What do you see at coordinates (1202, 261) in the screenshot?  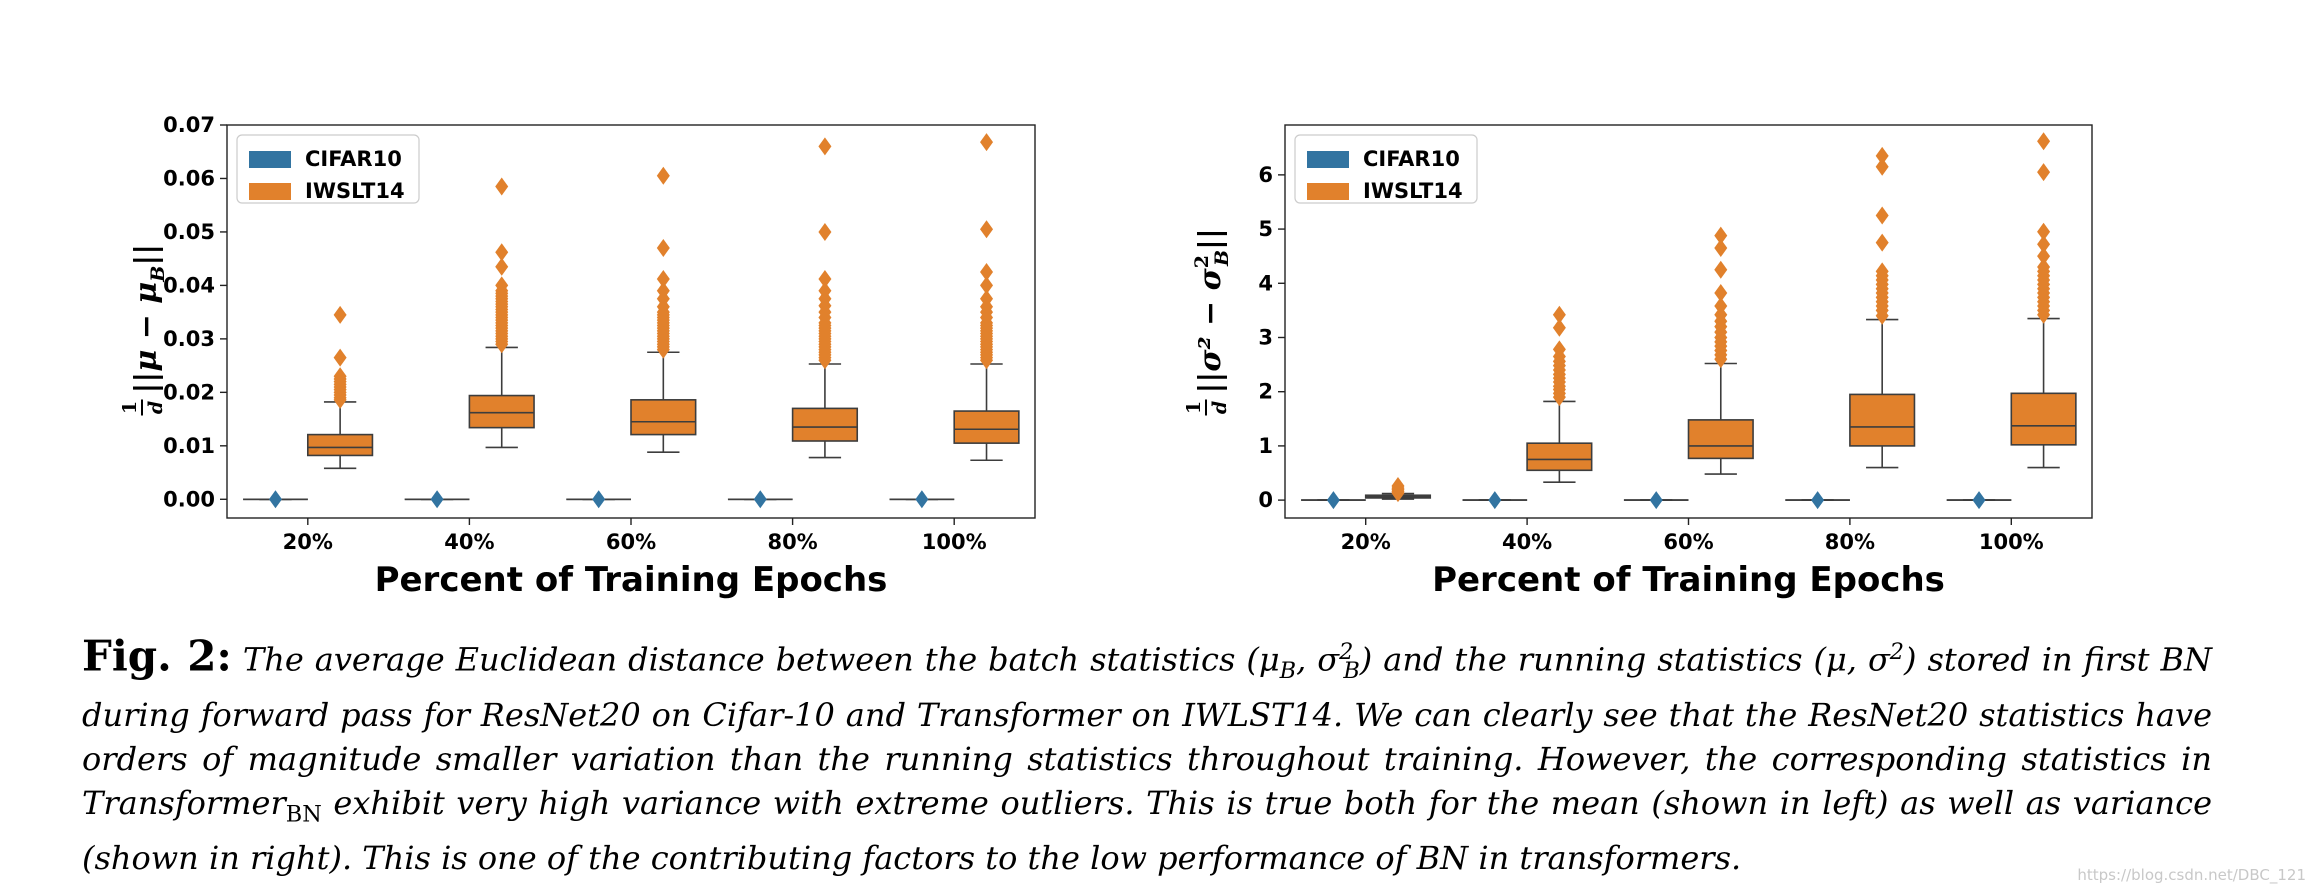 I see `y-label-sup: 2` at bounding box center [1202, 261].